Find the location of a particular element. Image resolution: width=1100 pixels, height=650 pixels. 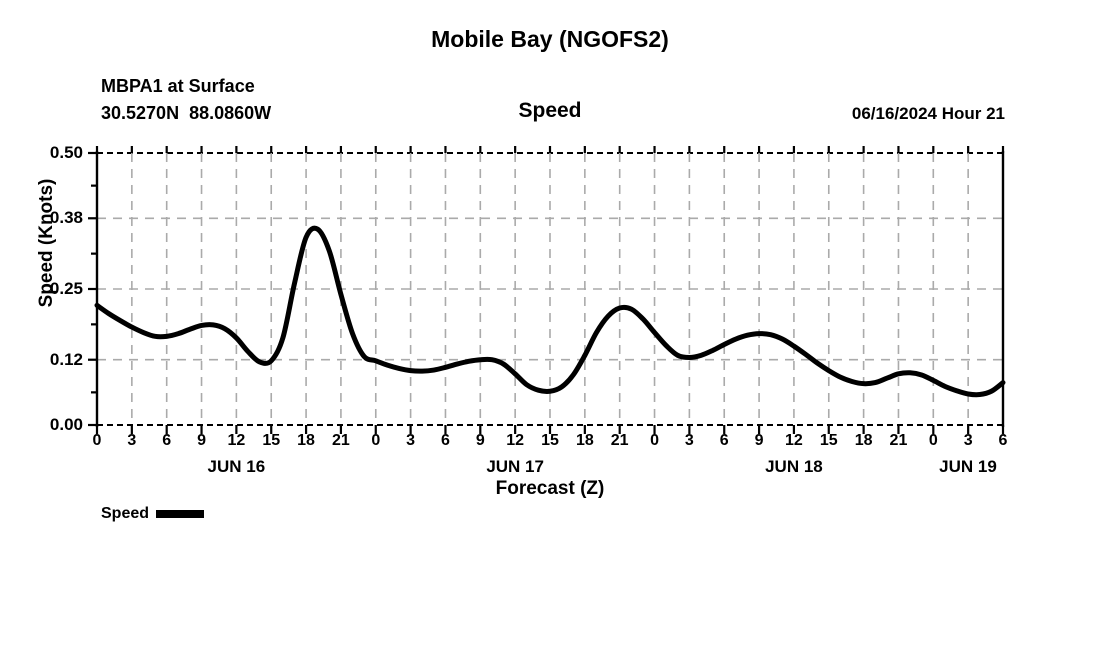

page-title-top: Mobile Bay (NGOFS2) is located at coordinates (550, 39).